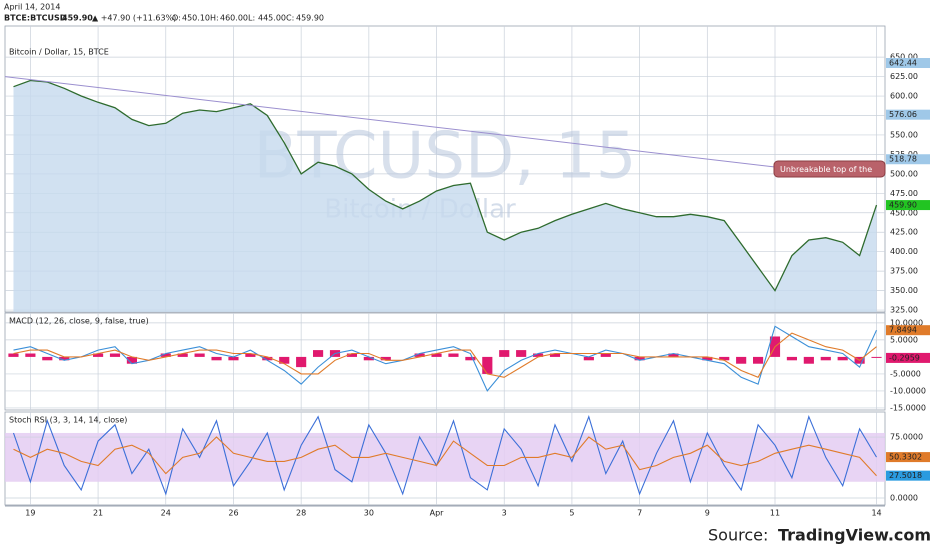 The height and width of the screenshot is (550, 932). Describe the element at coordinates (59, 52) in the screenshot. I see `pane-title: Bitcoin / Dollar, 15, BTCE` at that location.